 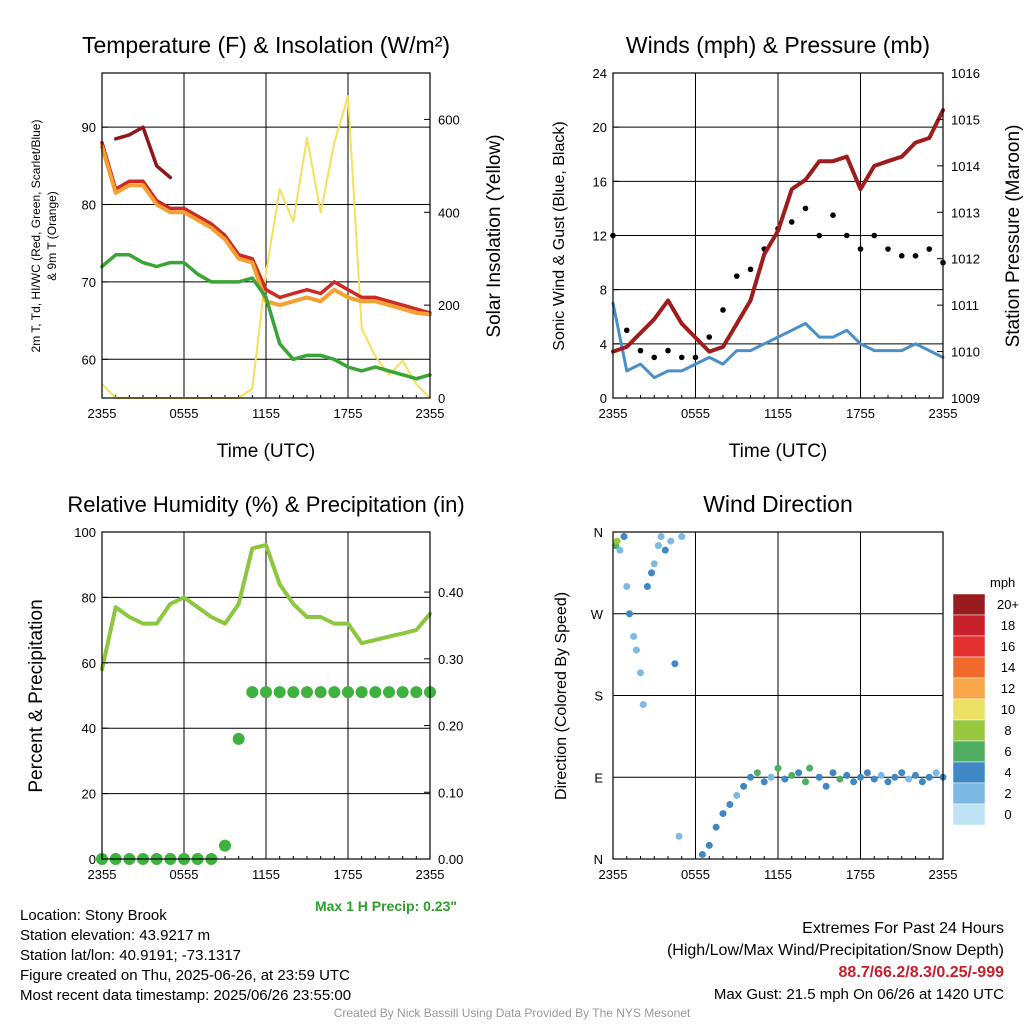 I want to click on right-y-tick-label: 0.40, so click(x=450, y=592).